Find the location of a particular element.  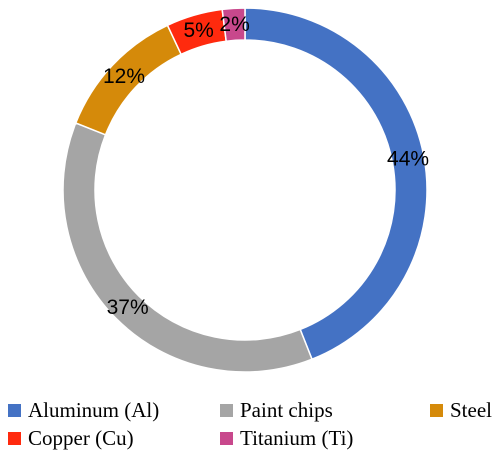

legend-label-titanium: Titanium (Ti) is located at coordinates (297, 438).